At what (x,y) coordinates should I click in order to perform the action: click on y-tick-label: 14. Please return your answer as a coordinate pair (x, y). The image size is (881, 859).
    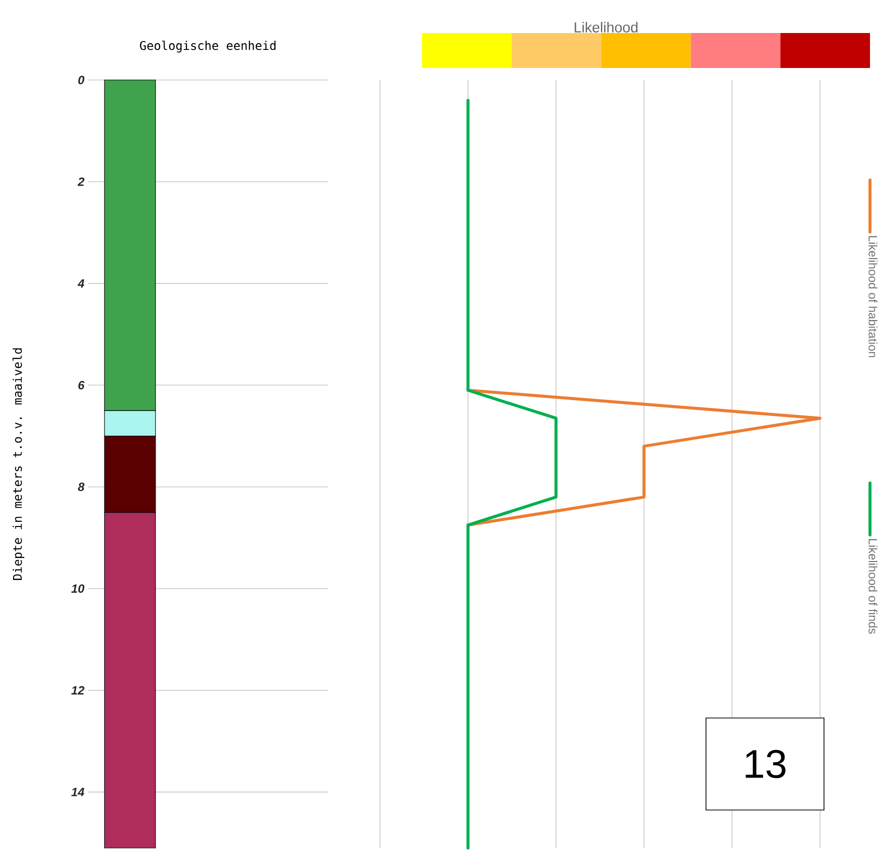
    Looking at the image, I should click on (77, 792).